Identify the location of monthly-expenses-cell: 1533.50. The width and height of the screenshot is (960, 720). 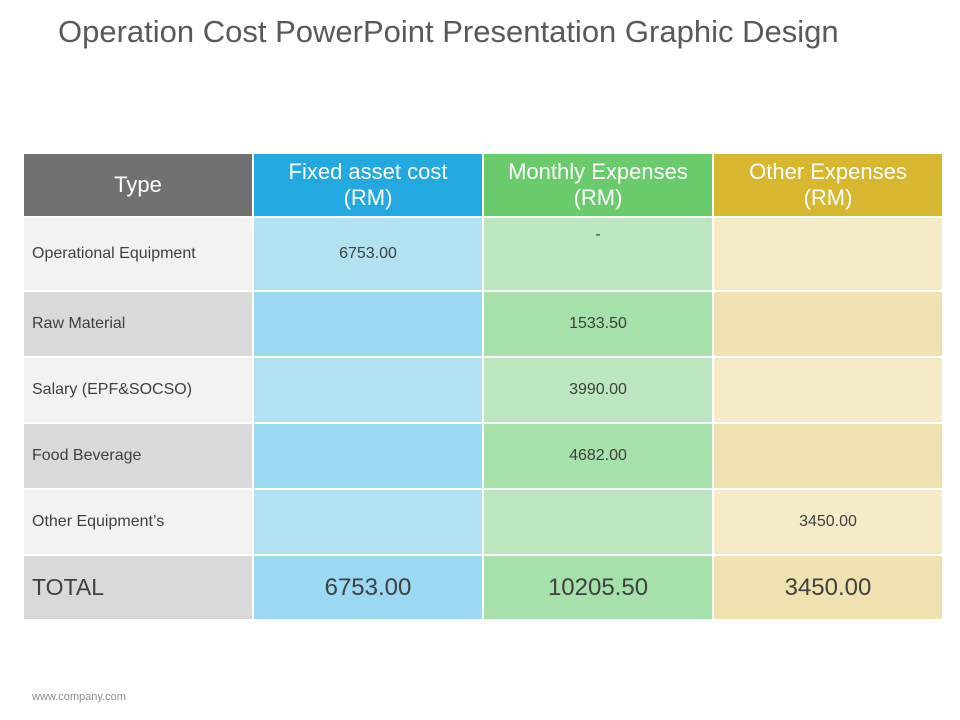
(598, 324).